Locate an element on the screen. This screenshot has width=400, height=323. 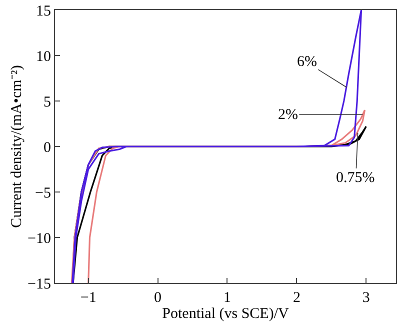
annotation: 6% is located at coordinates (307, 62).